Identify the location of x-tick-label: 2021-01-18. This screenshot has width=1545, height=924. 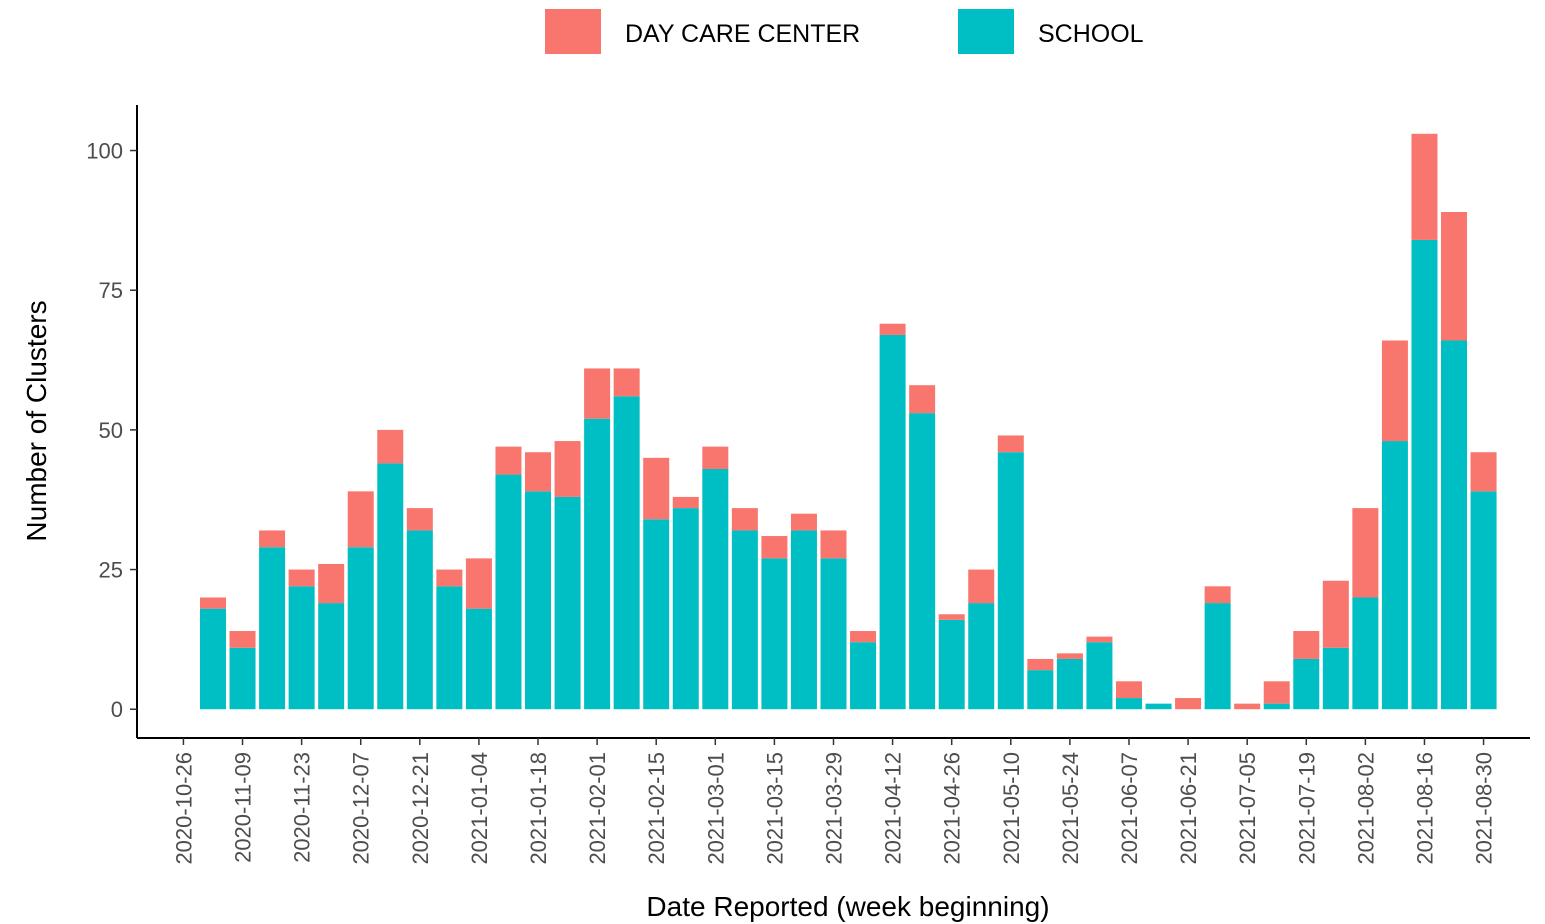
(538, 808).